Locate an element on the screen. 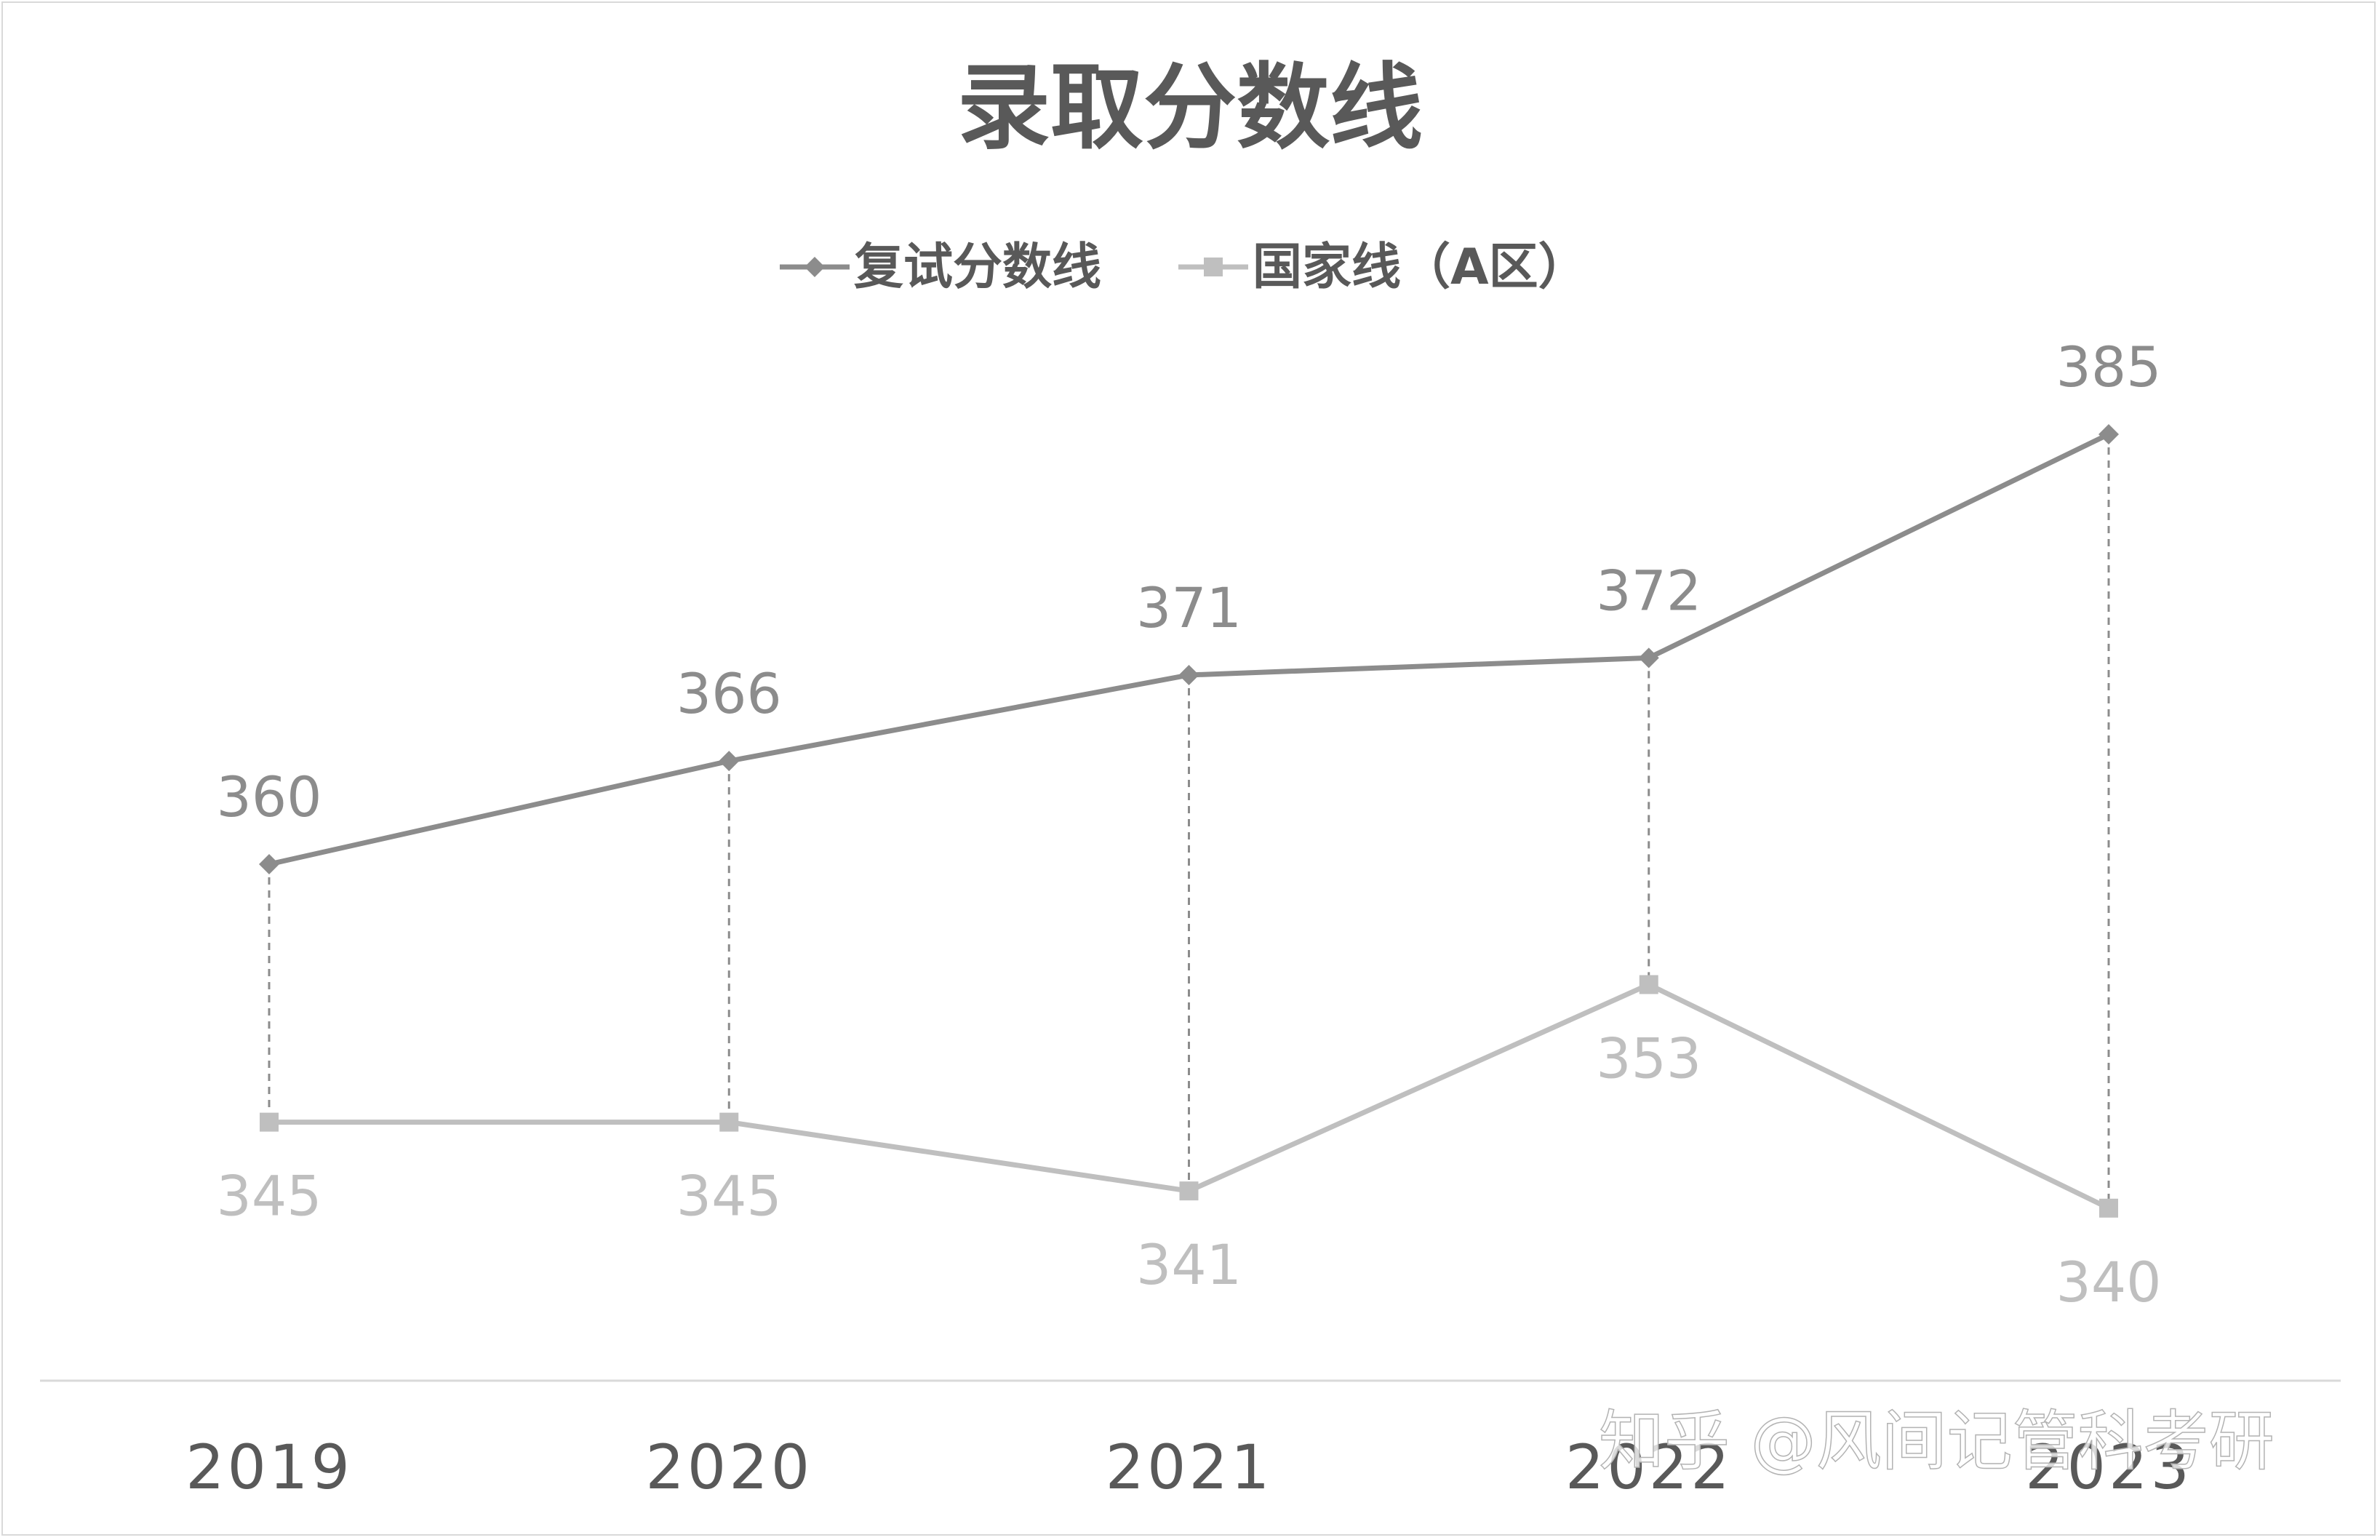 The height and width of the screenshot is (1540, 2380). data-label-series-1-2023: 385 is located at coordinates (2108, 367).